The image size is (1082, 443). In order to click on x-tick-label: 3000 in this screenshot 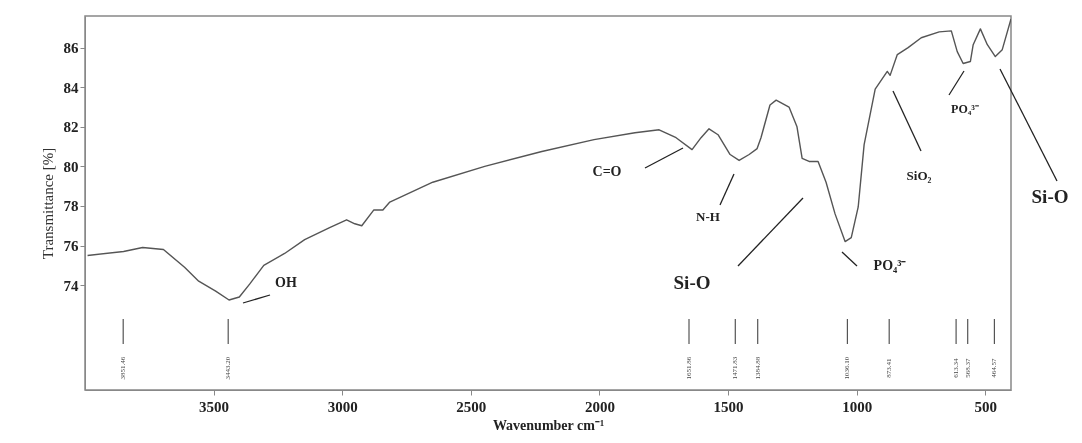, I will do `click(342, 406)`.